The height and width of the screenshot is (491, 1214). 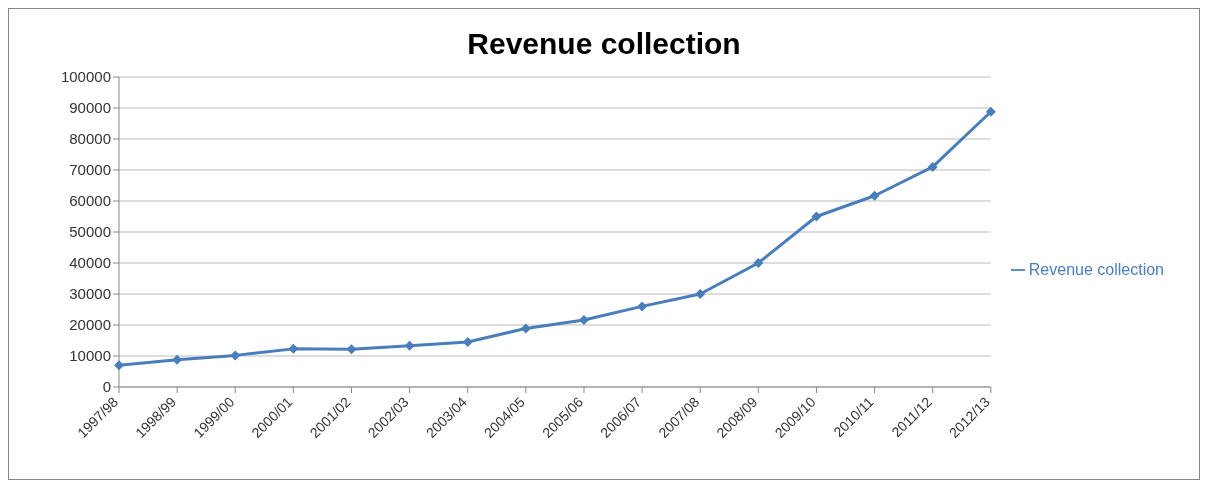 I want to click on y-tick-label: 10000, so click(x=90, y=356).